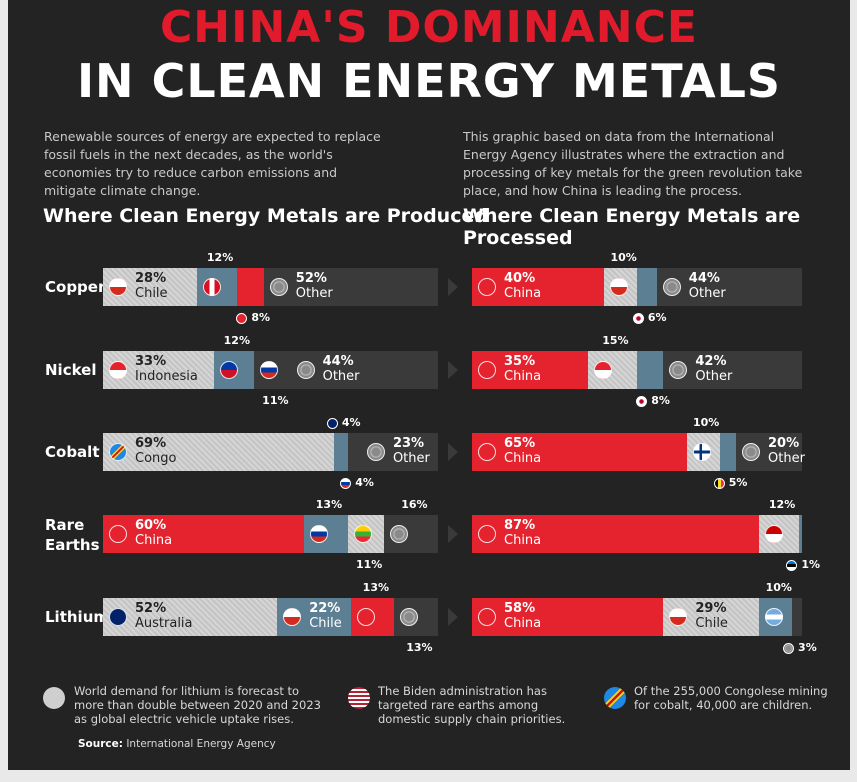 The image size is (857, 782). I want to click on russia-flag-icon, so click(346, 483).